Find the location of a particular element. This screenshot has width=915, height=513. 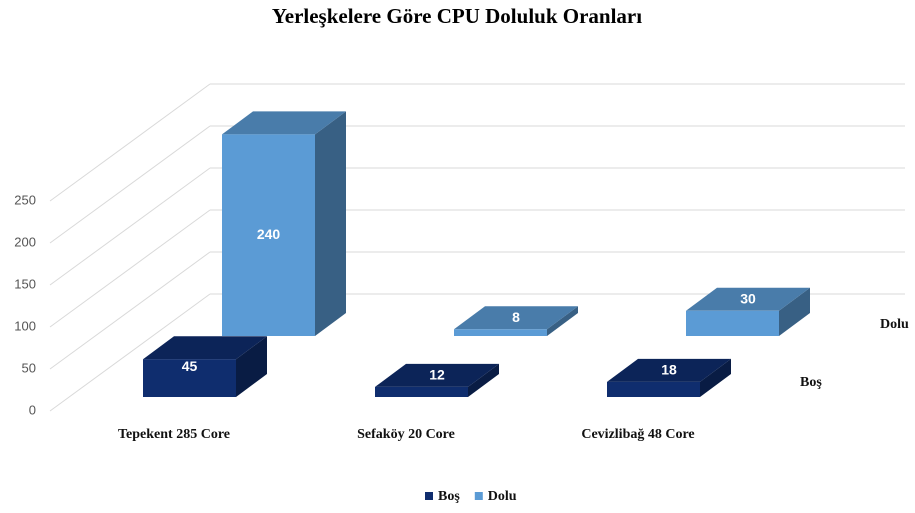

x-tick-label: Cevizlibağ 48 Core is located at coordinates (637, 434).